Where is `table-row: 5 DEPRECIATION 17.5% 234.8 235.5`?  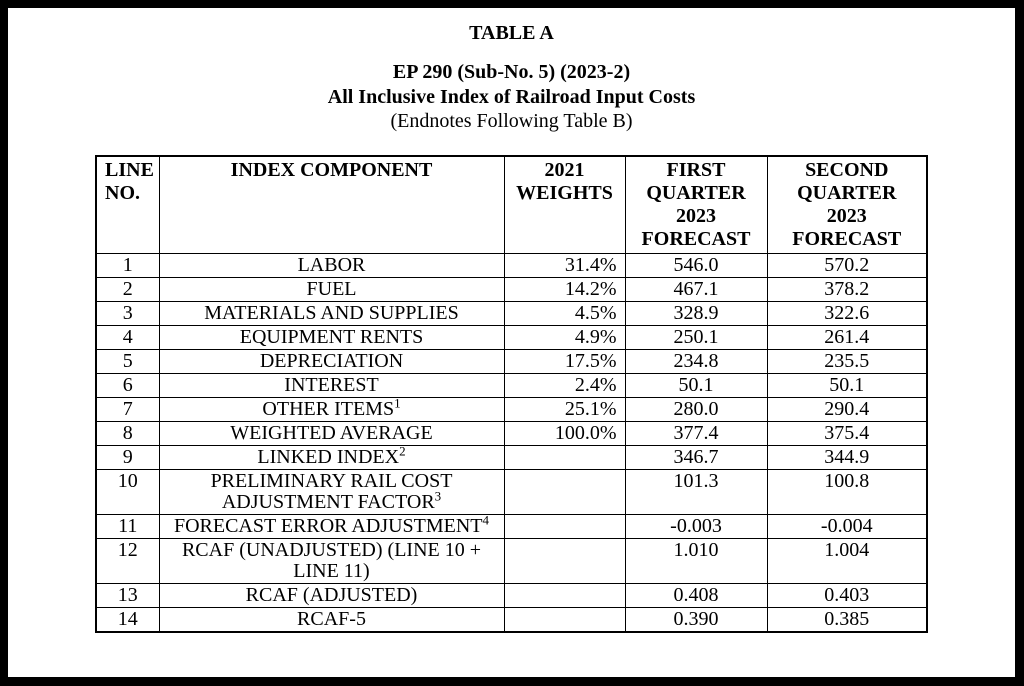
table-row: 5 DEPRECIATION 17.5% 234.8 235.5 is located at coordinates (511, 361).